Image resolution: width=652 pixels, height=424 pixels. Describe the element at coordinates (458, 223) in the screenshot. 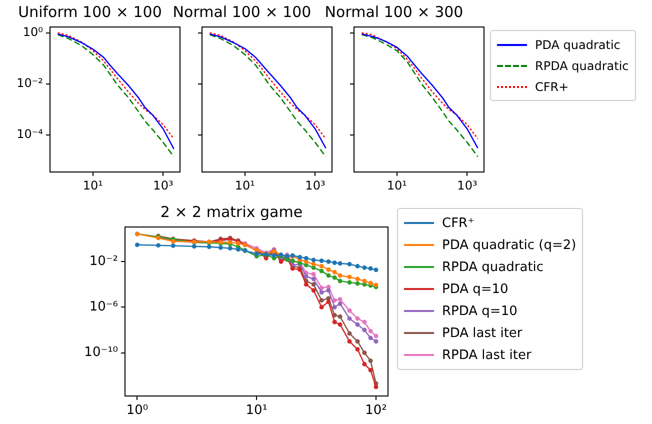

I see `legend-label: CFR⁺` at that location.